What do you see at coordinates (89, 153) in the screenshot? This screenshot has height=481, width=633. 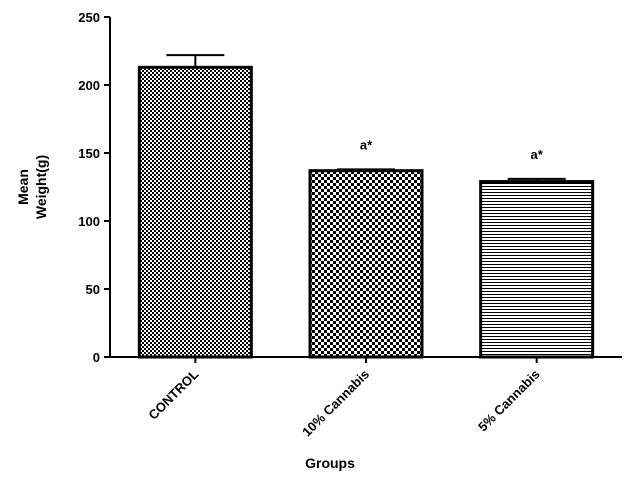 I see `y-tick-label: 150` at bounding box center [89, 153].